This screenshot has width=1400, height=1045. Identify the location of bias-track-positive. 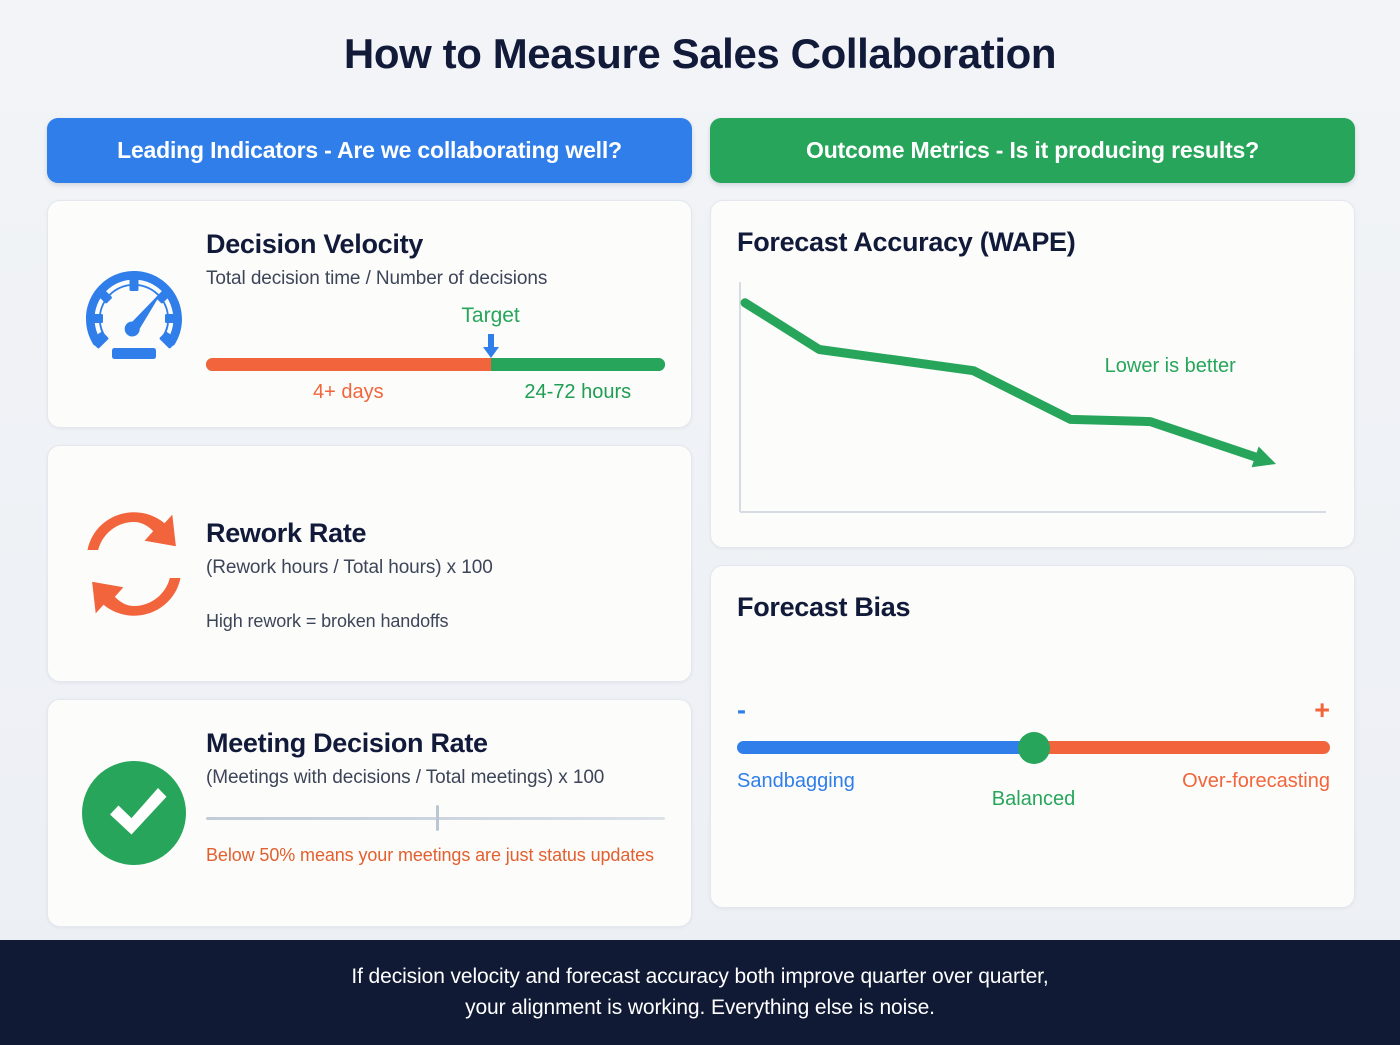
(1181, 747).